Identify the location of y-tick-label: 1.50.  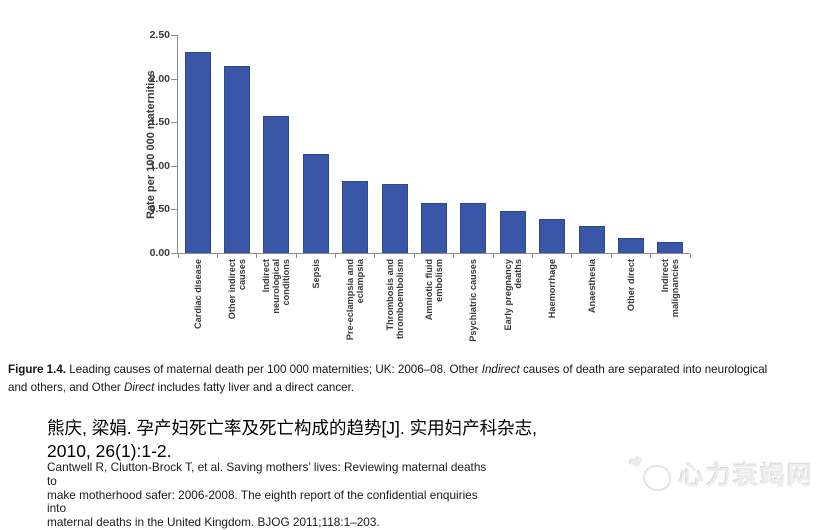
(159, 122).